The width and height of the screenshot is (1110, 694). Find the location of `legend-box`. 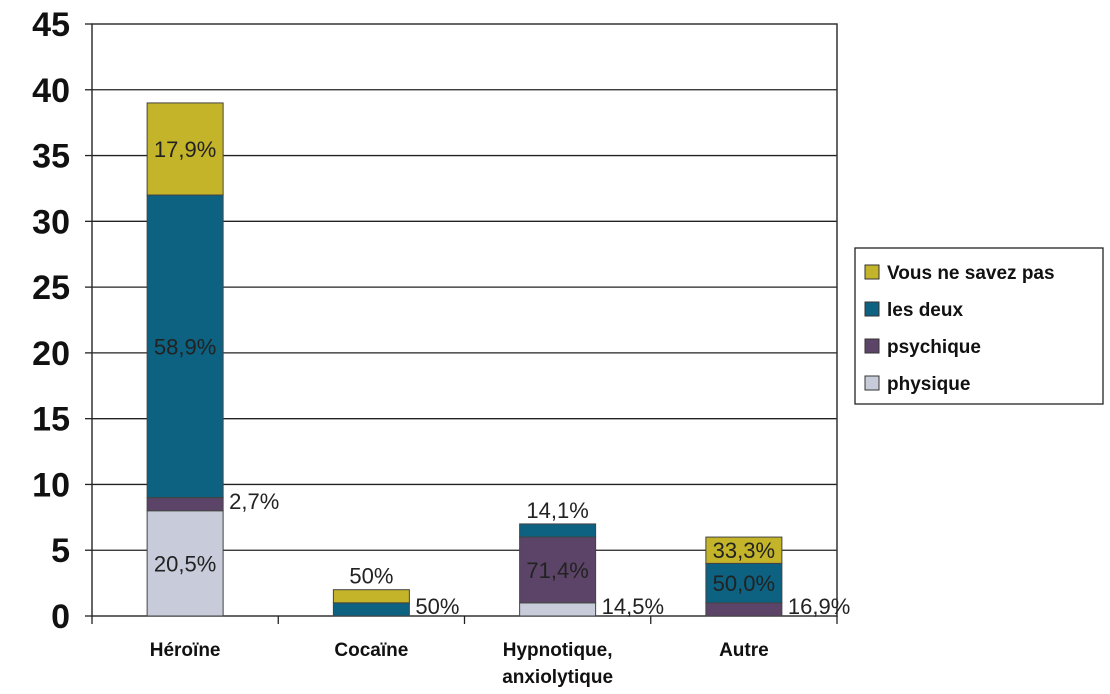

legend-box is located at coordinates (979, 326).